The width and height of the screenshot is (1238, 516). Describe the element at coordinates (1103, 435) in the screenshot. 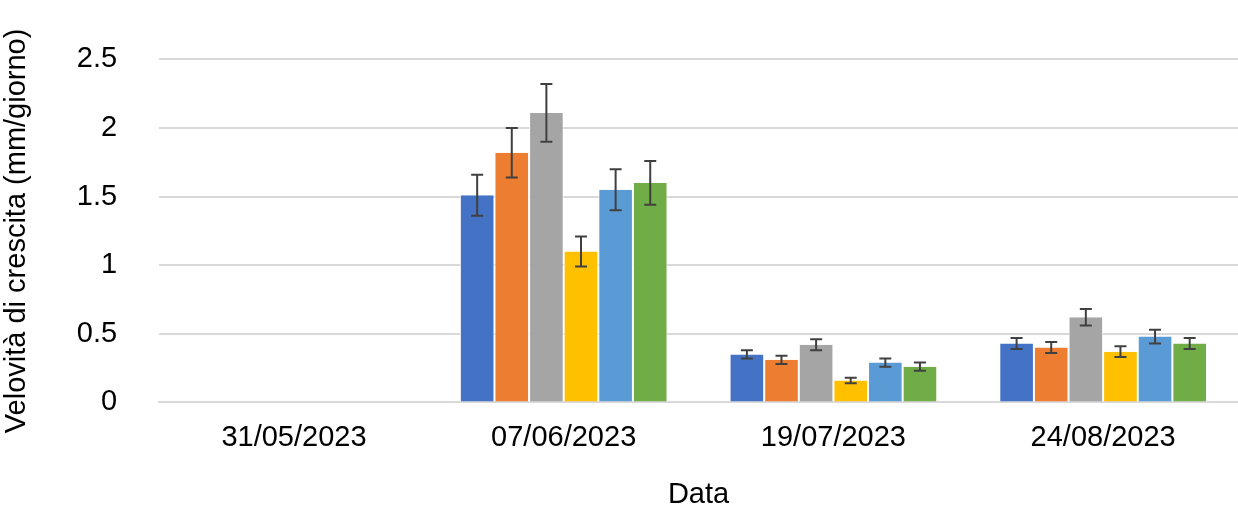

I see `x-tick-label: 24/08/2023` at that location.